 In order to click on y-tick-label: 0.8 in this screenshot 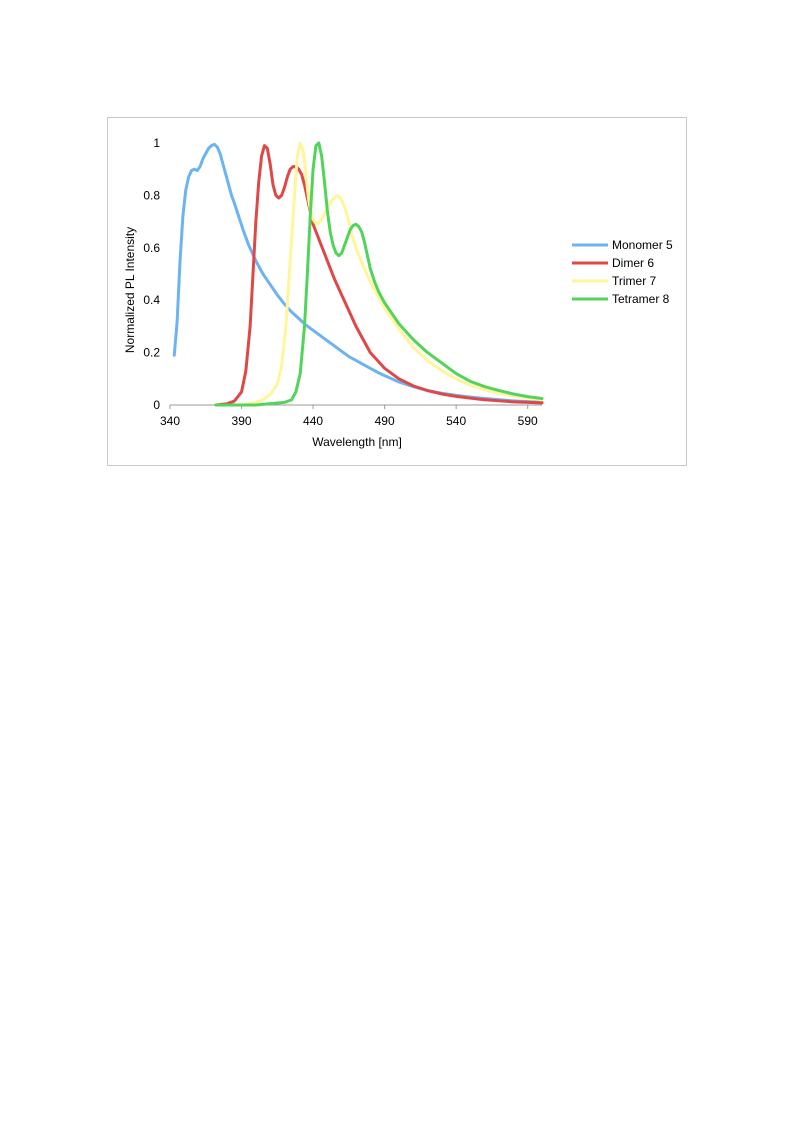, I will do `click(151, 195)`.